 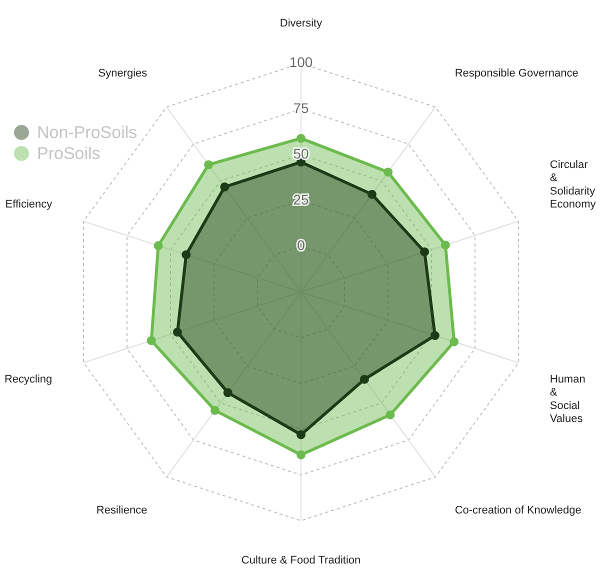 What do you see at coordinates (573, 184) in the screenshot?
I see `spoke-label: Circular & Solidarity Economy` at bounding box center [573, 184].